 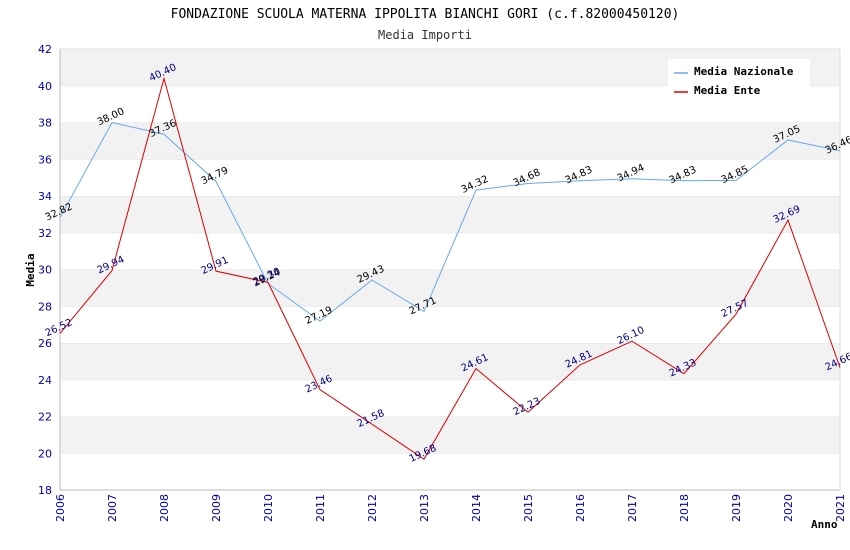 I want to click on y-tick-label: 22, so click(x=45, y=417).